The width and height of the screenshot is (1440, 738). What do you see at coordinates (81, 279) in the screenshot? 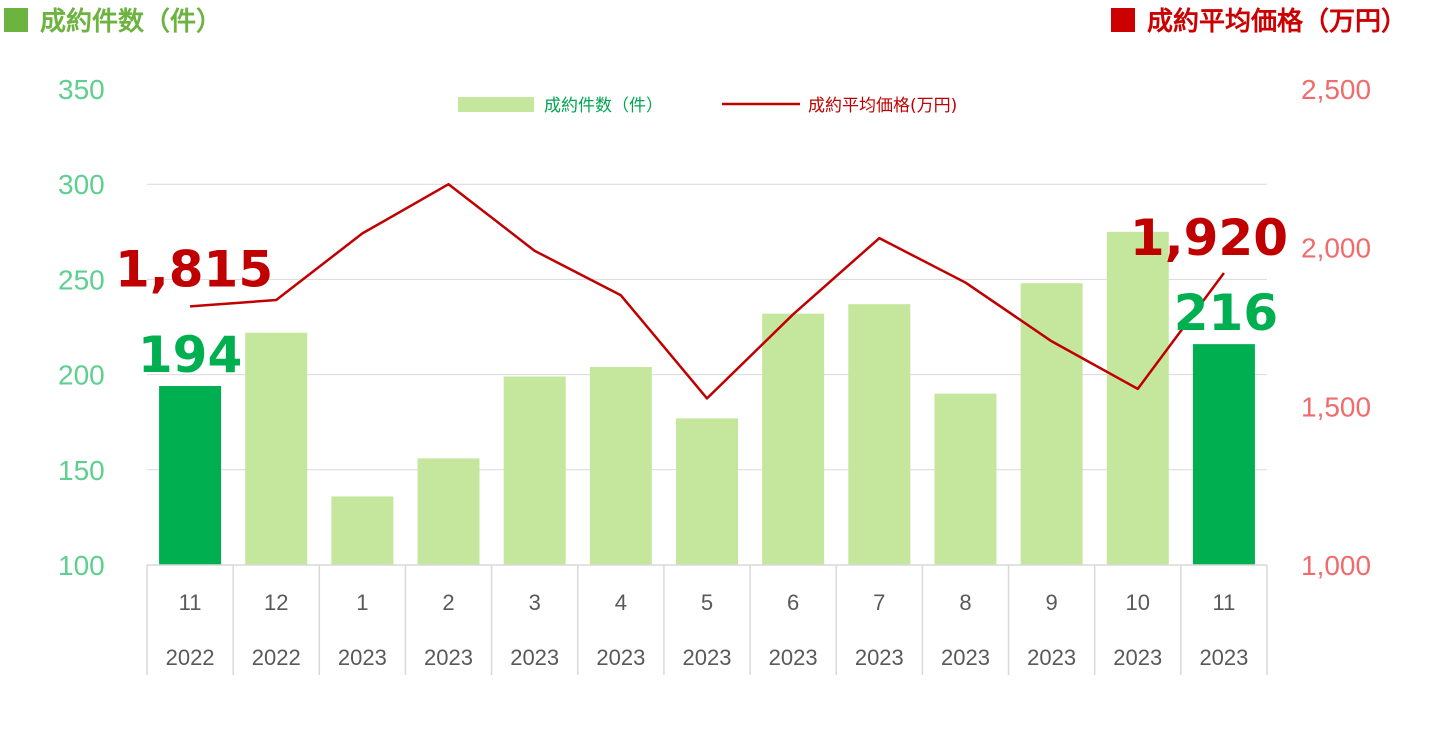
I see `left-tick-label: 250` at bounding box center [81, 279].